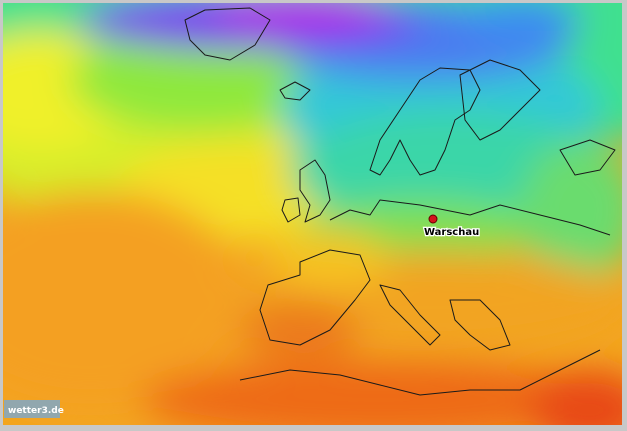 Image resolution: width=627 pixels, height=431 pixels. Describe the element at coordinates (451, 232) in the screenshot. I see `city-label: Warschau` at that location.